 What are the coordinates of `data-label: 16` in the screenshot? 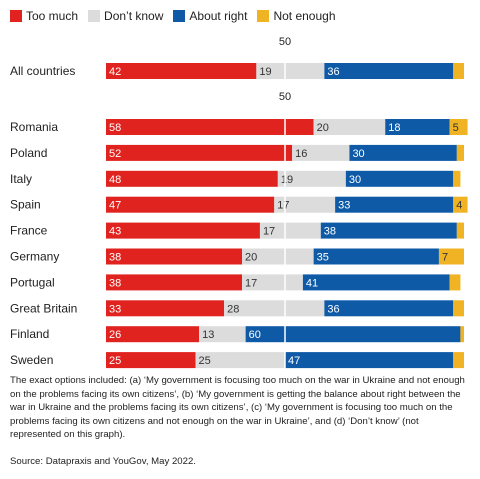 It's located at (301, 154).